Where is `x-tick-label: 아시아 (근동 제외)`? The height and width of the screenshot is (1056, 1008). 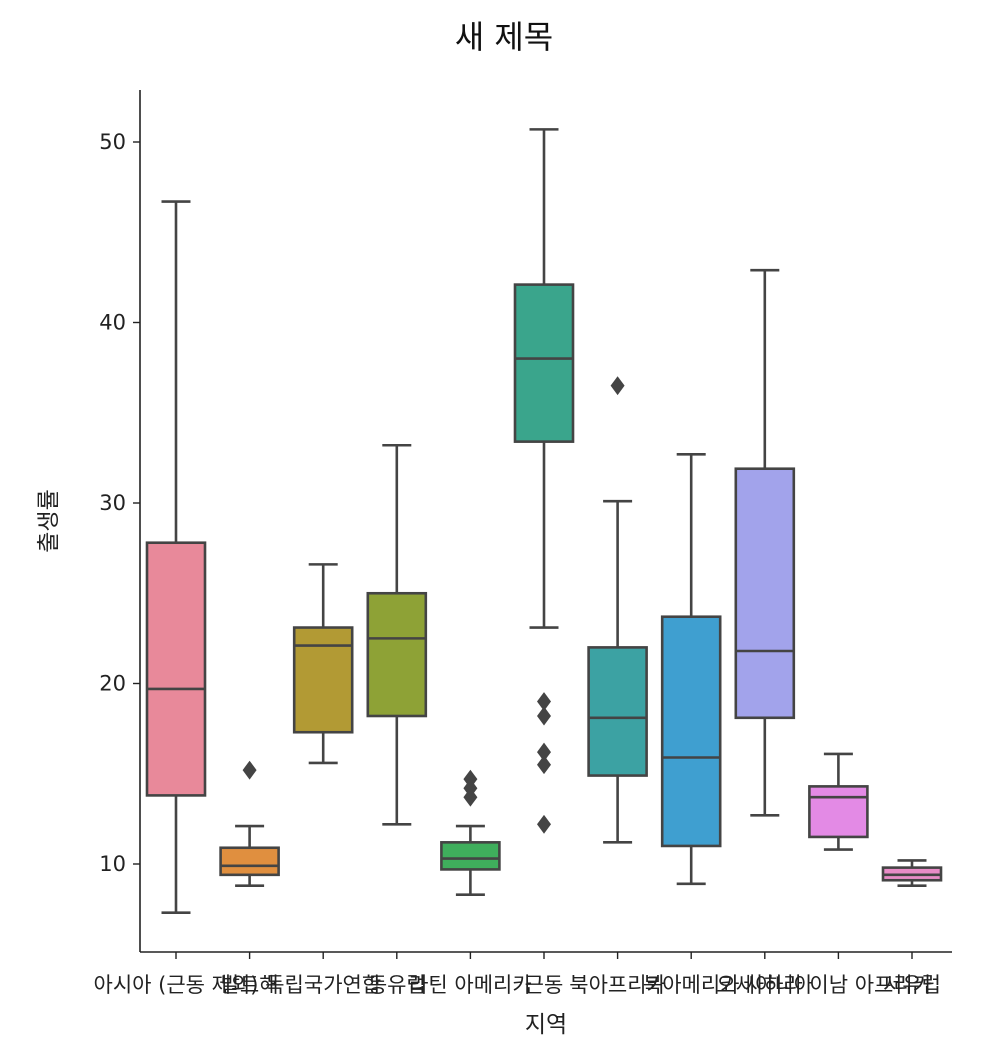
x-tick-label: 아시아 (근동 제외) is located at coordinates (176, 985).